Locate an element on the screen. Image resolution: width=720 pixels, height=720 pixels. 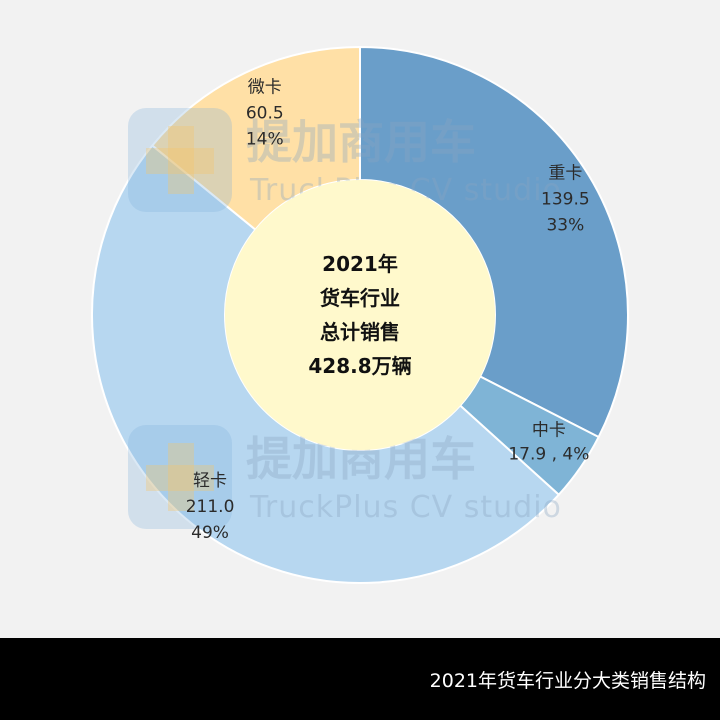
slice-label-value: 60.5 is located at coordinates (265, 113).